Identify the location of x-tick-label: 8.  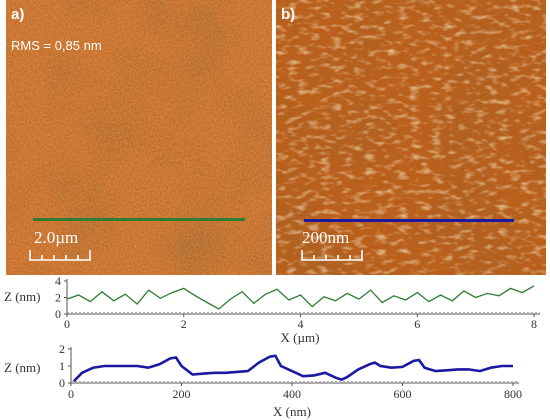
(534, 324).